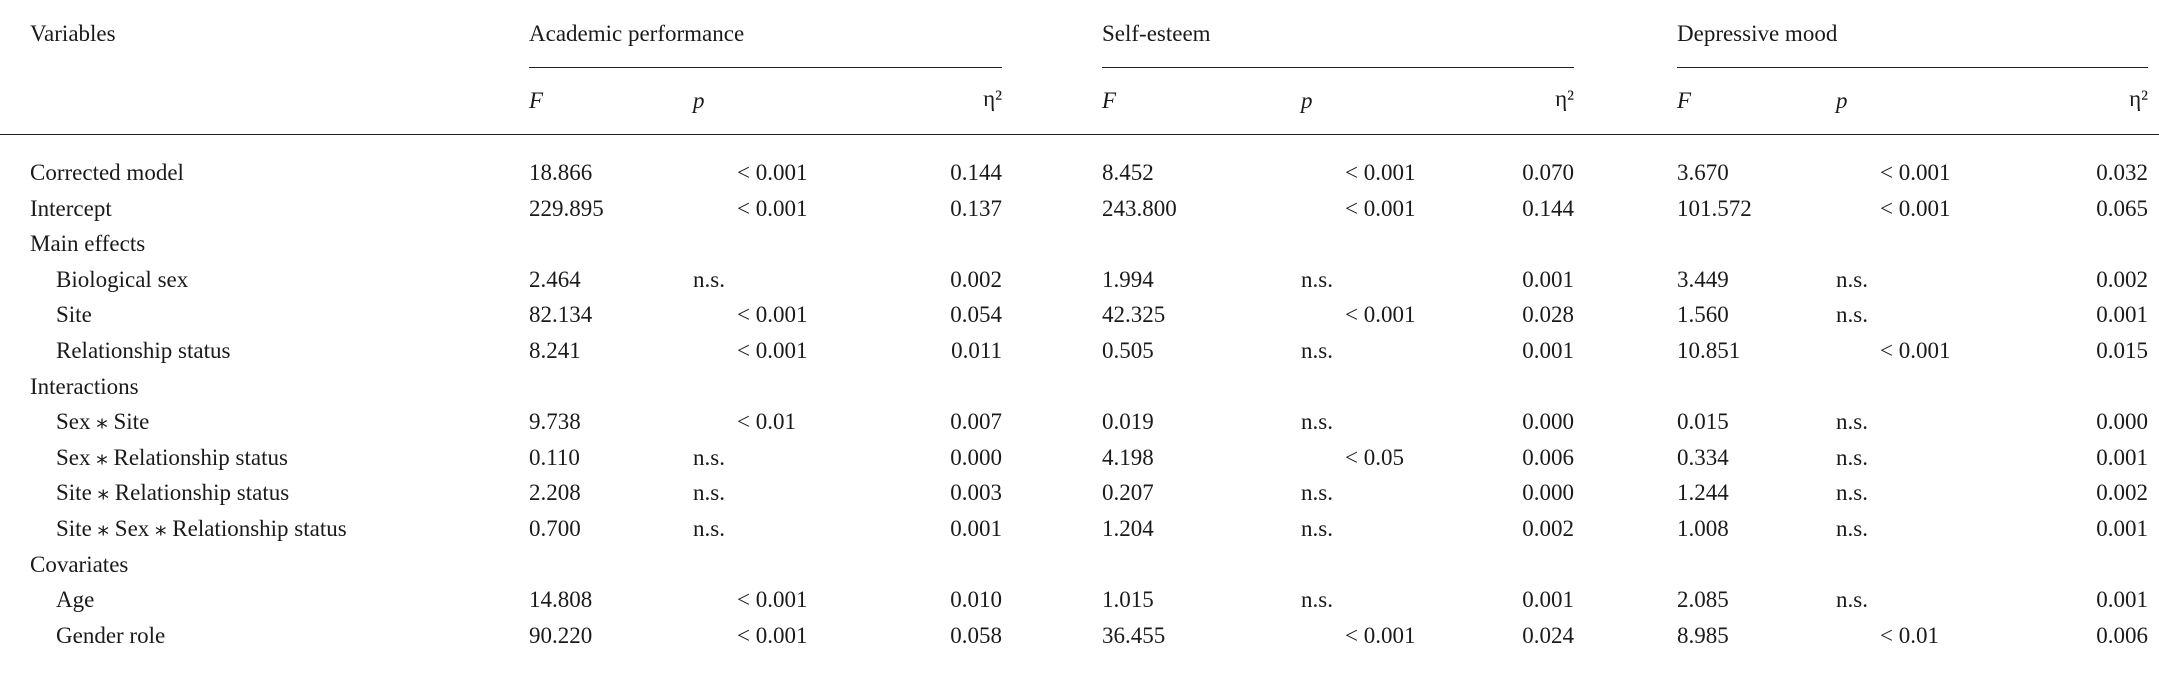 This screenshot has height=675, width=2159. I want to click on row-label: Sex ⁎ Site, so click(103, 422).